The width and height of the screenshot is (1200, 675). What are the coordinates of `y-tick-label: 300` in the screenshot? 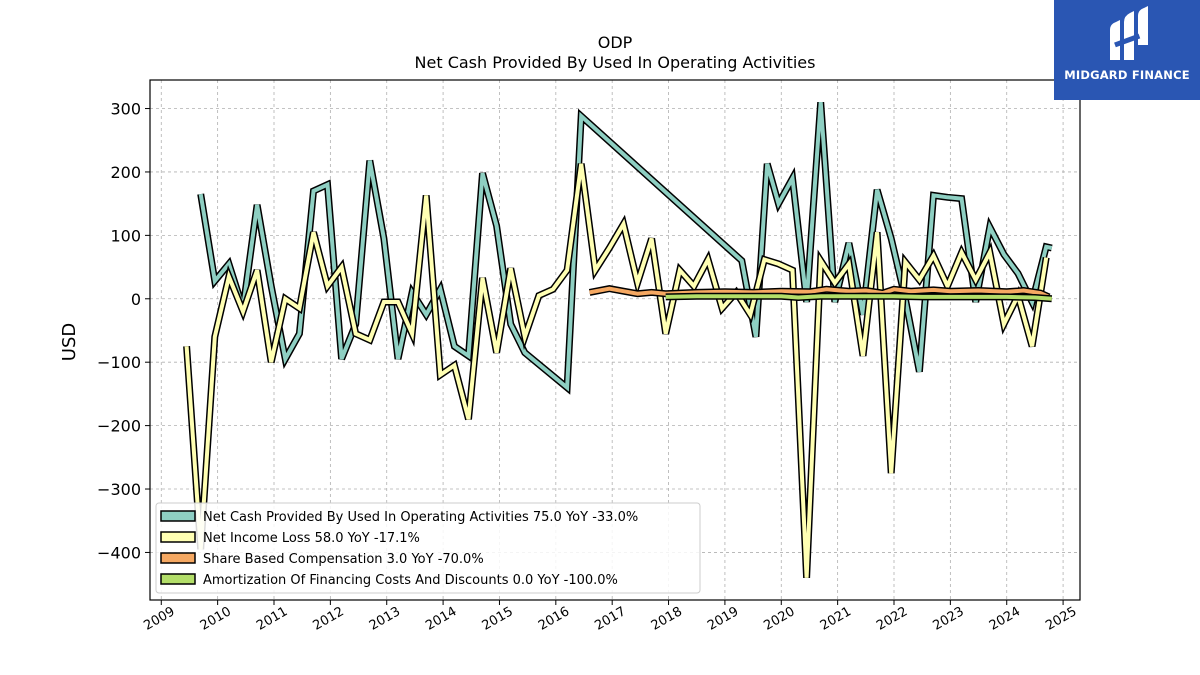 It's located at (125, 109).